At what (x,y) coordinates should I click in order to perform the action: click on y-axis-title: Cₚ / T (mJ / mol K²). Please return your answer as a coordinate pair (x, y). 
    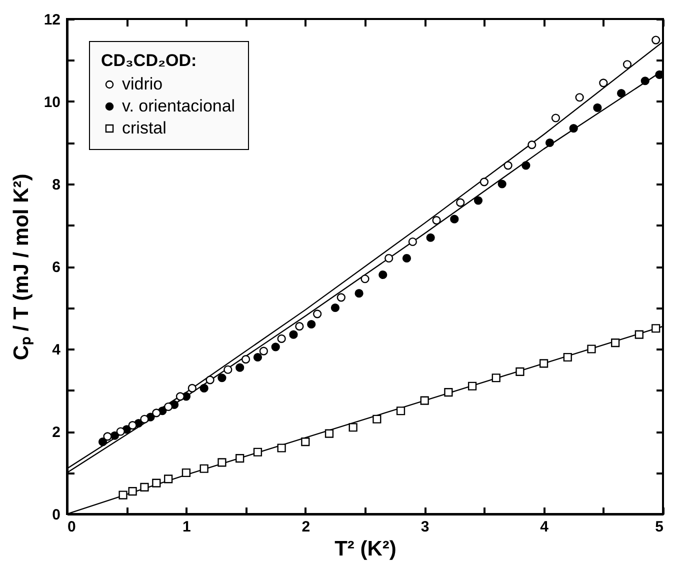
    Looking at the image, I should click on (22, 267).